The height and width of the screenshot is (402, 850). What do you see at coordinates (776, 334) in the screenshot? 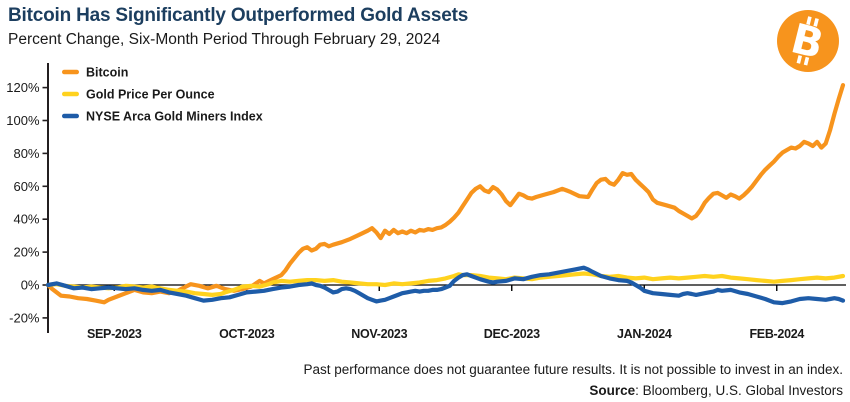
I see `x-tick-label: FEB-2024` at bounding box center [776, 334].